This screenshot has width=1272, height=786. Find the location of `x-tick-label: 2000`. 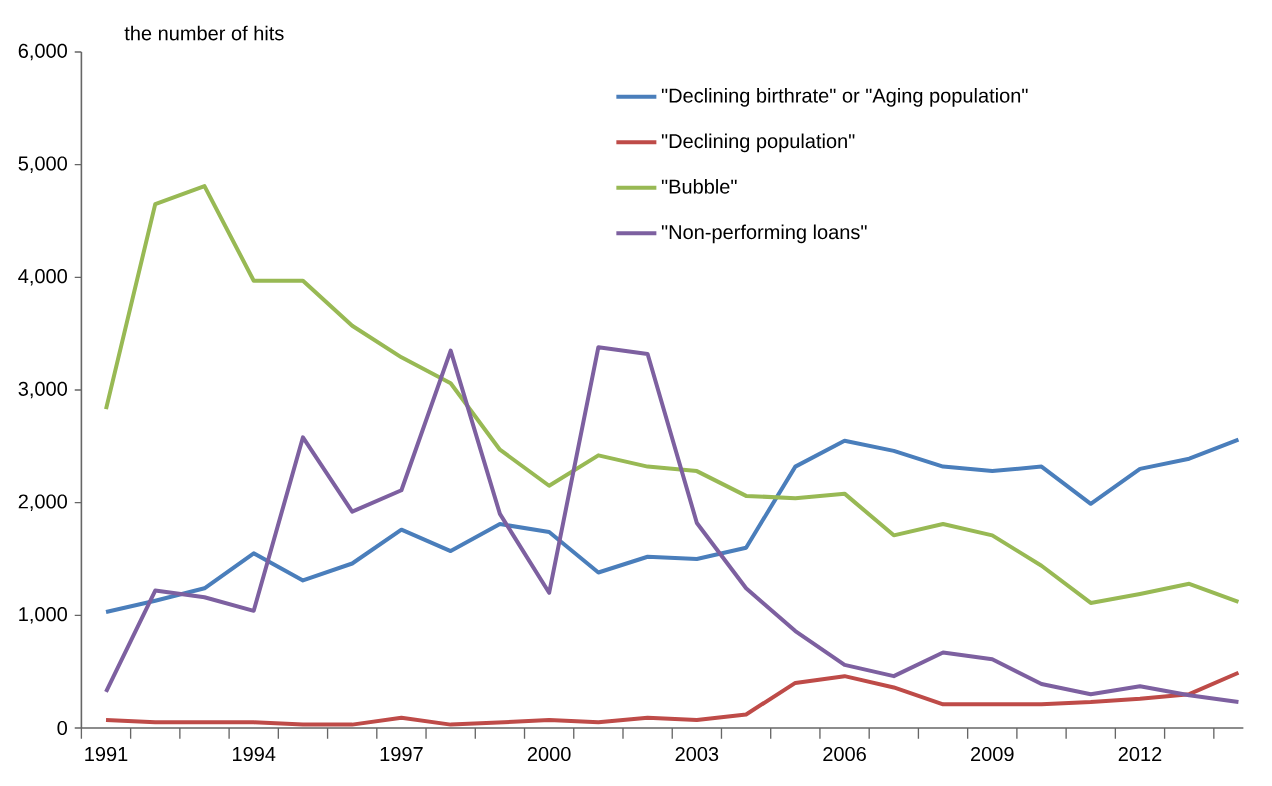

x-tick-label: 2000 is located at coordinates (549, 754).